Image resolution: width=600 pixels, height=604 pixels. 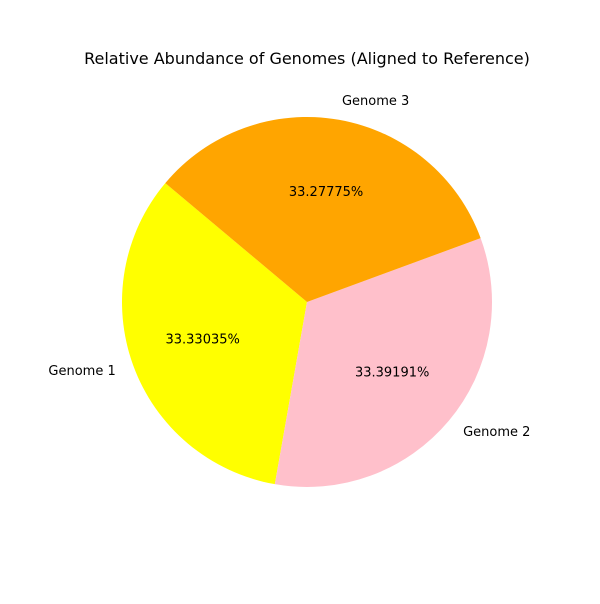 What do you see at coordinates (496, 432) in the screenshot?
I see `slice-label-genome-2: Genome 2` at bounding box center [496, 432].